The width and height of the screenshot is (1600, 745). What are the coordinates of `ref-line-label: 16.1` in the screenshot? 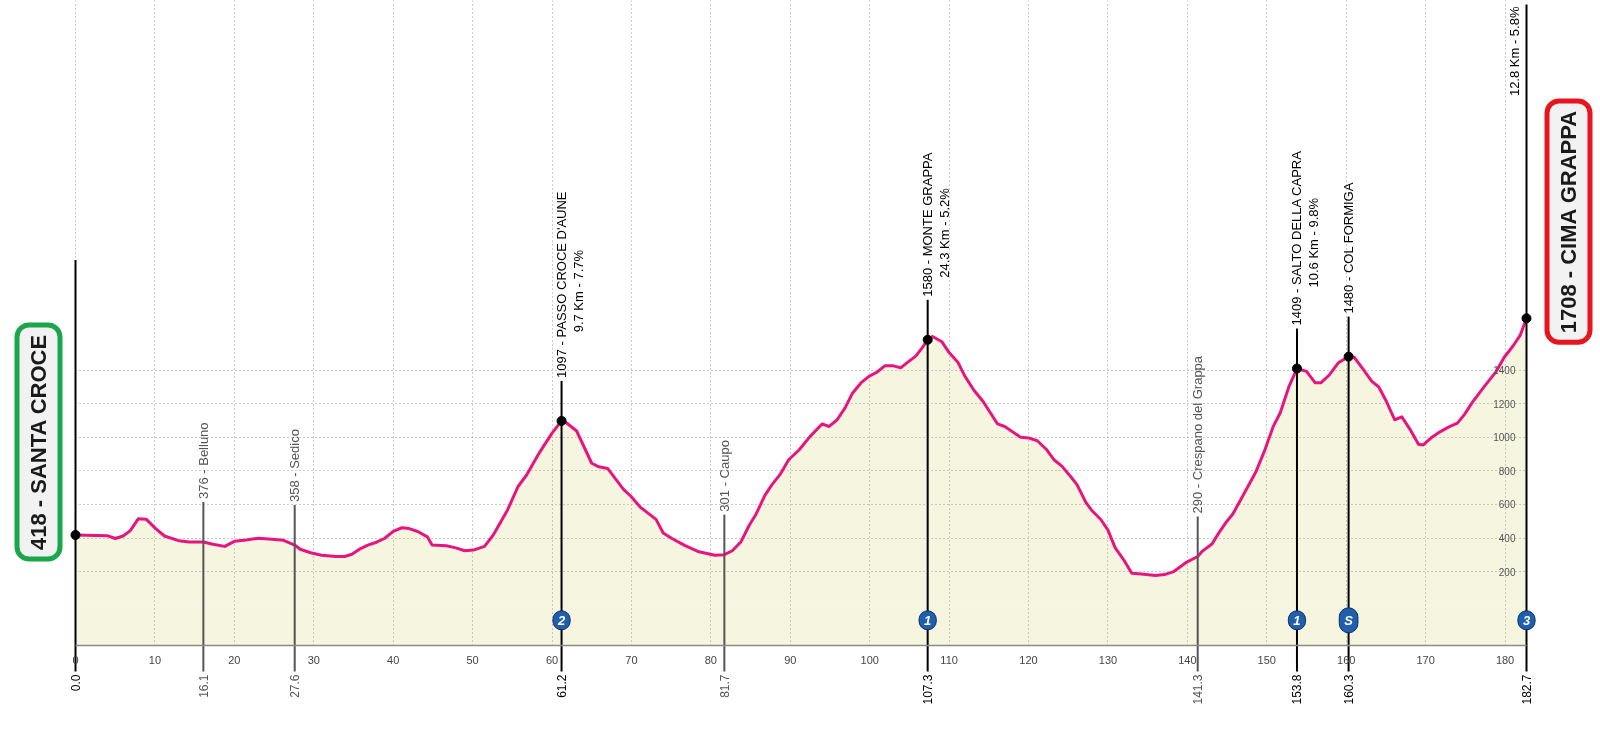 It's located at (203, 686).